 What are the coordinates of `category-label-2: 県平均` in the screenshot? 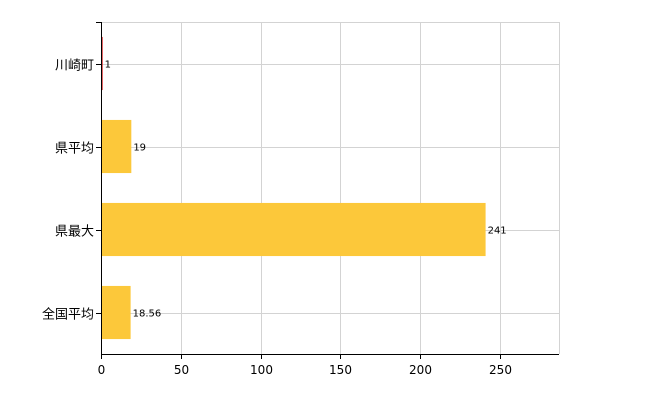 It's located at (74, 149).